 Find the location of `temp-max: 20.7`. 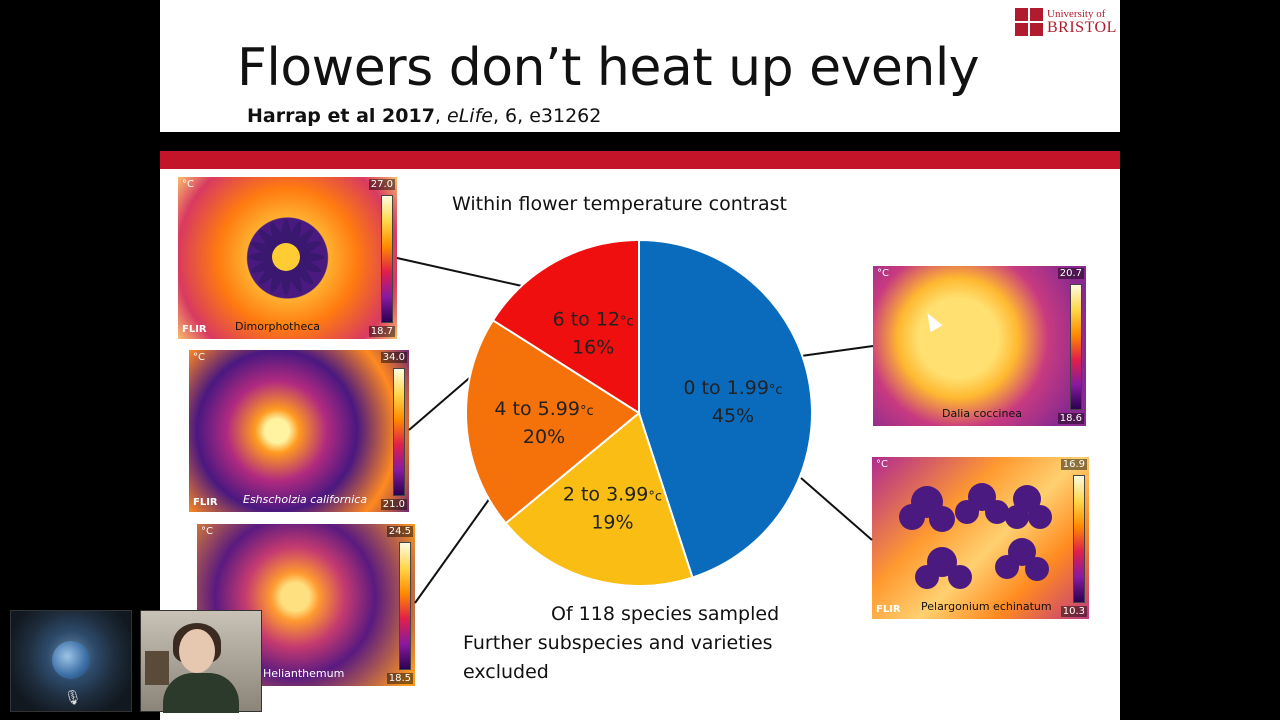

temp-max: 20.7 is located at coordinates (1070, 273).